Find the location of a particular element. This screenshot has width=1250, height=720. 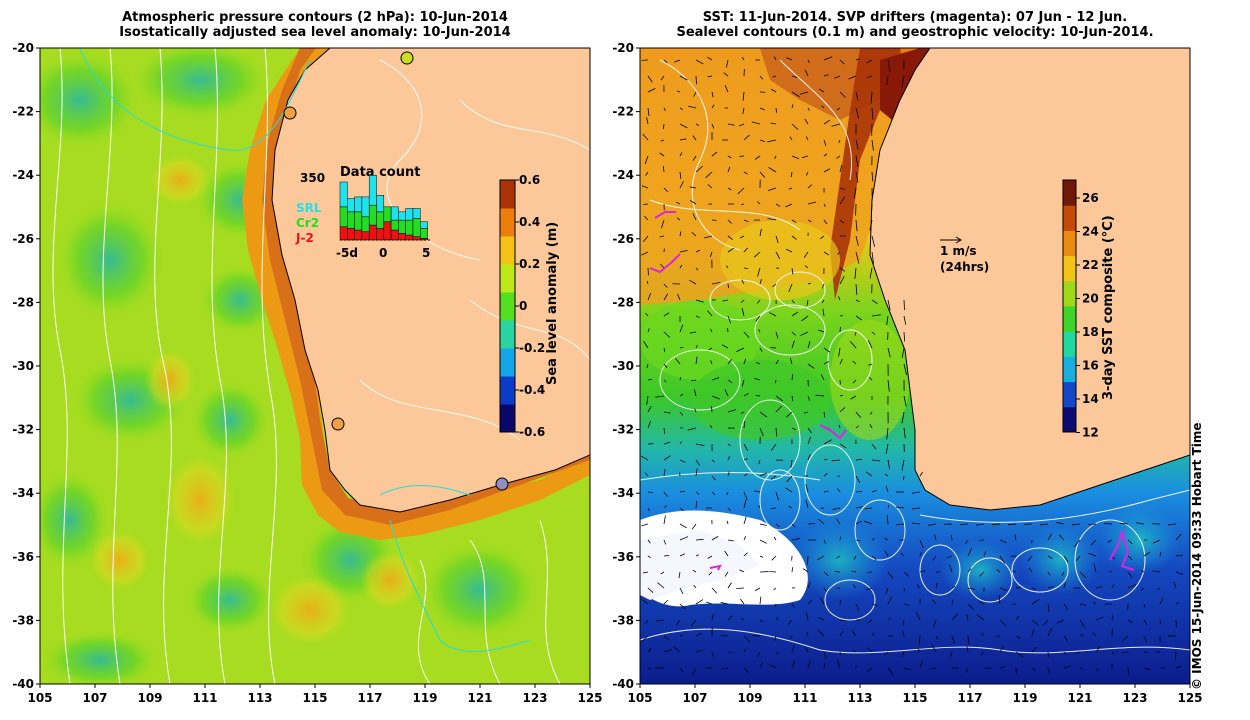

inset-max-label: 350 is located at coordinates (312, 178).